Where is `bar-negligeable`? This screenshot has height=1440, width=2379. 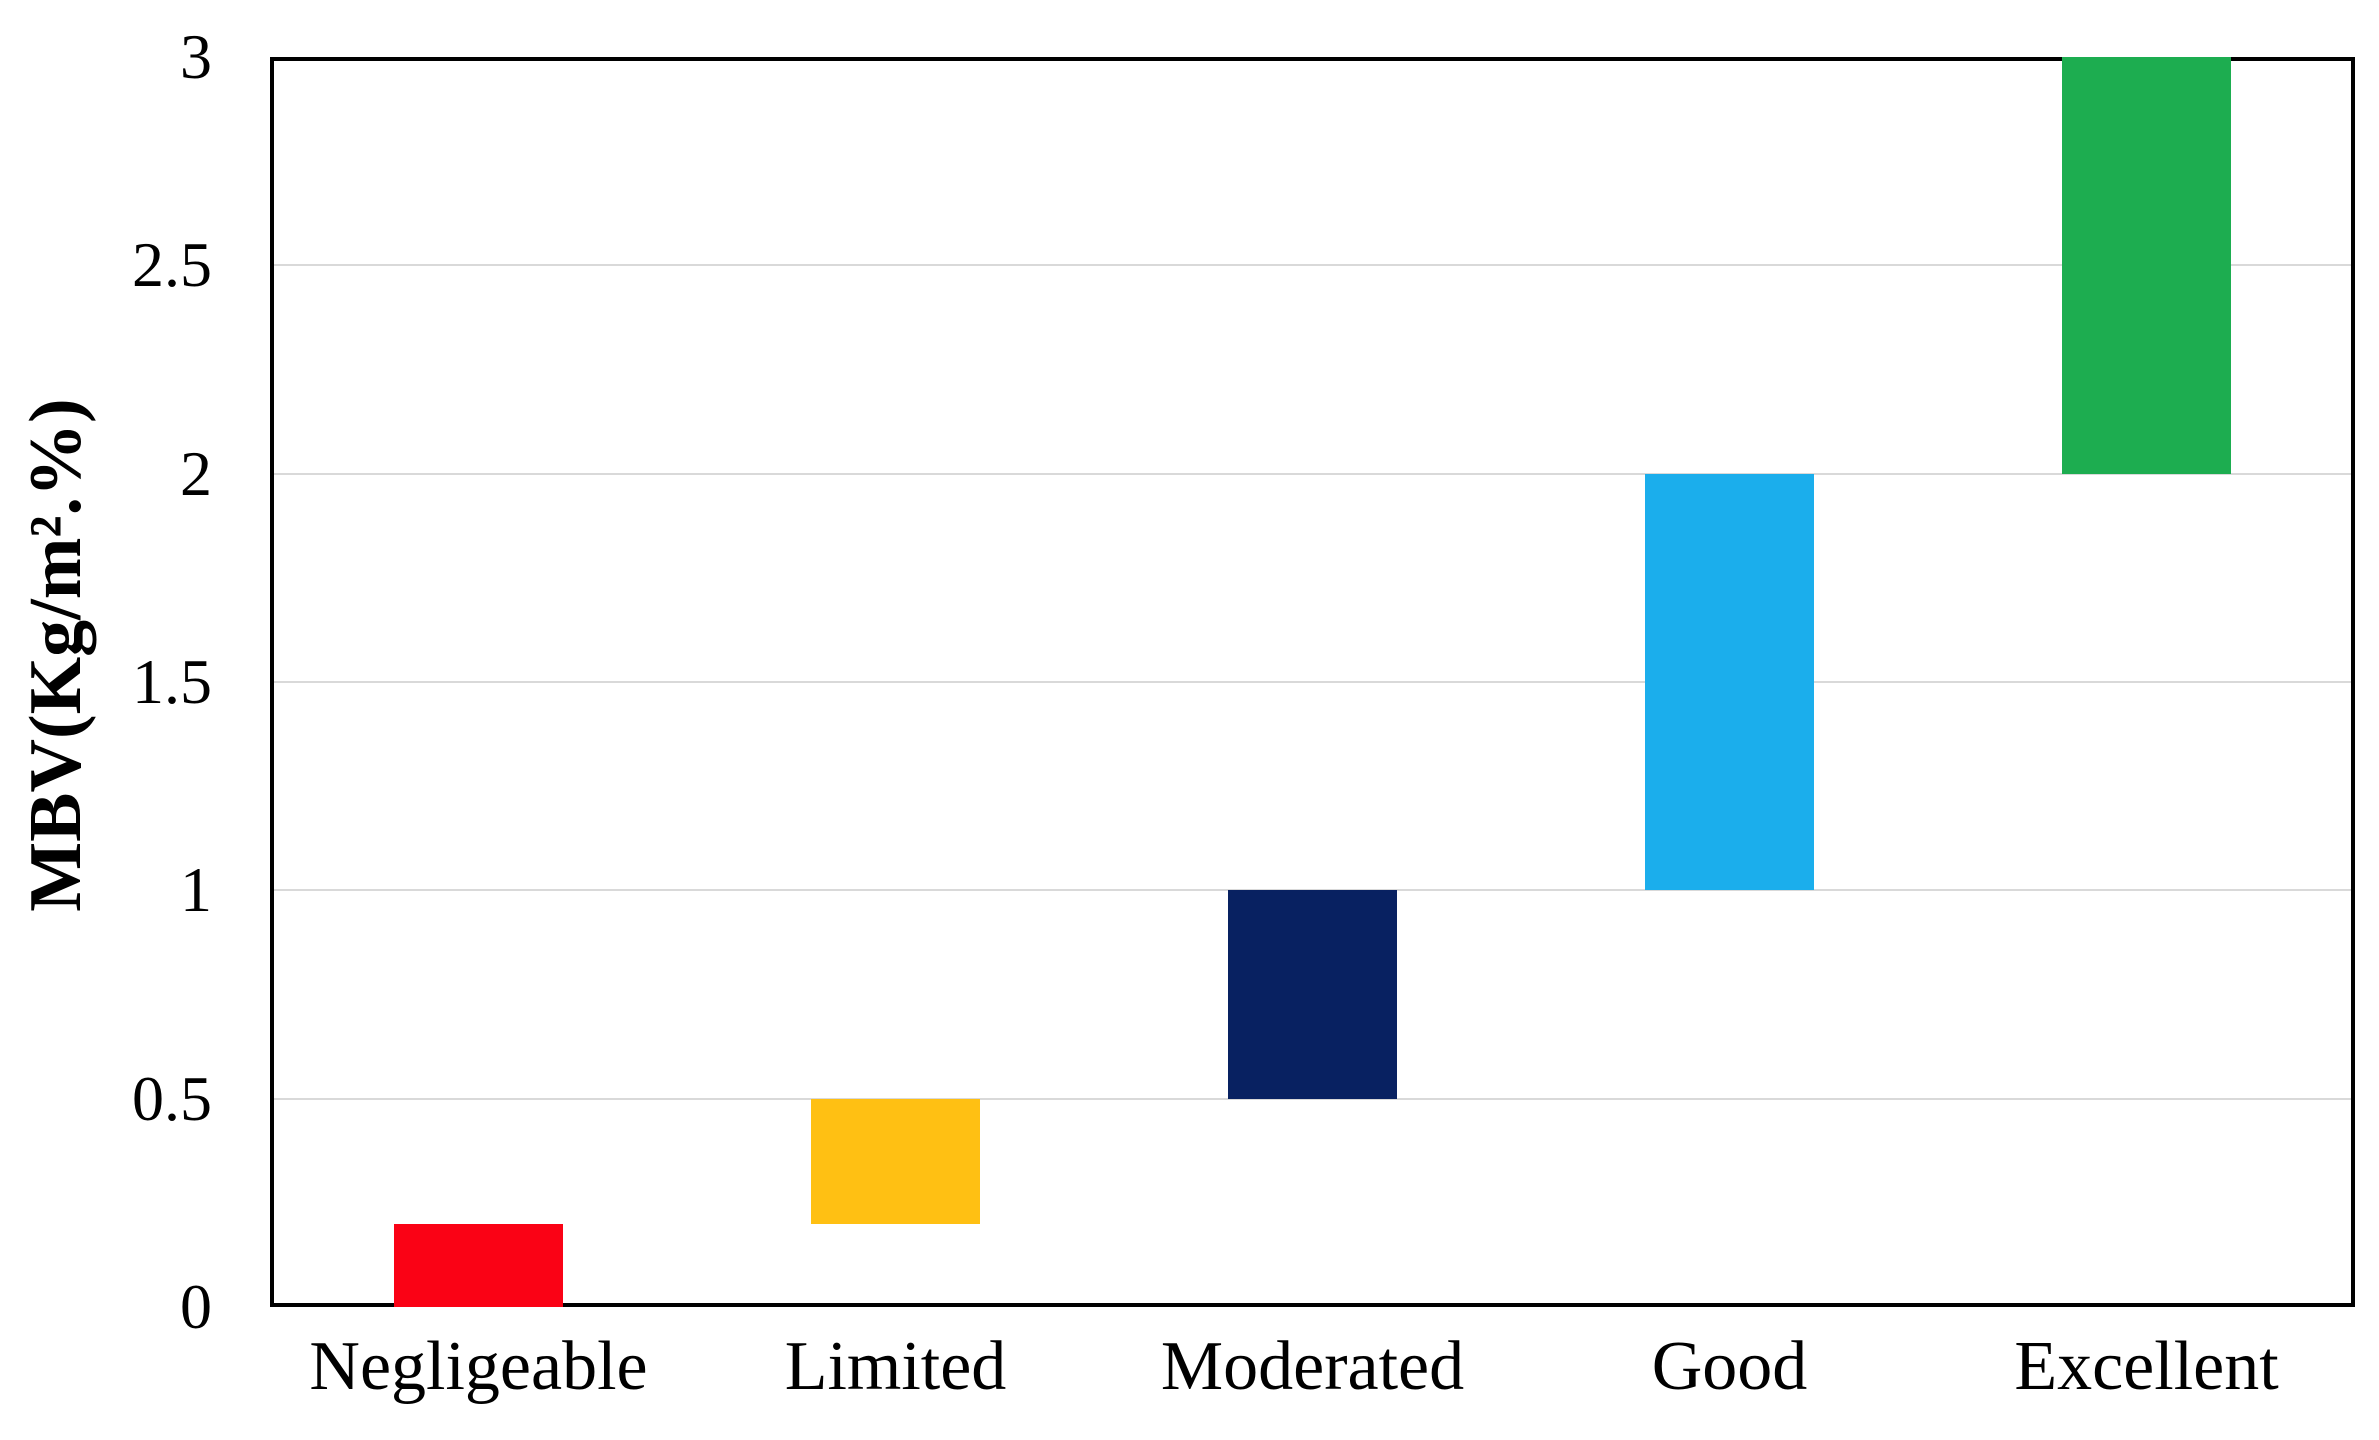 bar-negligeable is located at coordinates (478, 1265).